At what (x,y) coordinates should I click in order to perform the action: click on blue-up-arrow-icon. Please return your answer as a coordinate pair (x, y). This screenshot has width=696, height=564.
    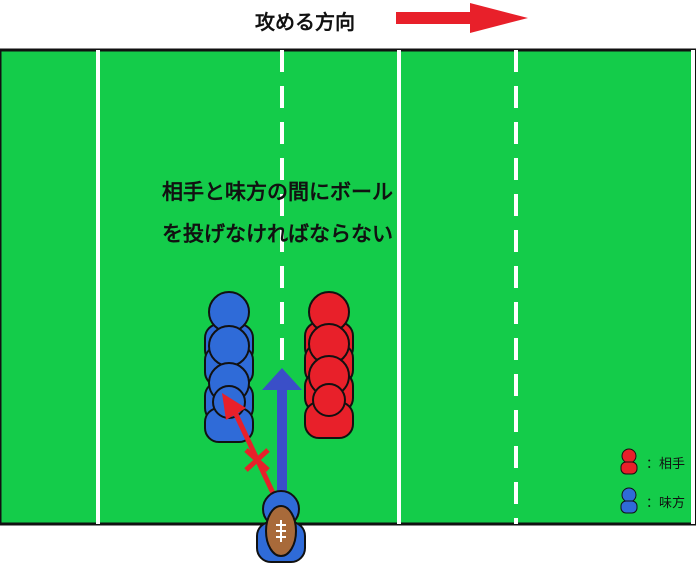
    Looking at the image, I should click on (282, 437).